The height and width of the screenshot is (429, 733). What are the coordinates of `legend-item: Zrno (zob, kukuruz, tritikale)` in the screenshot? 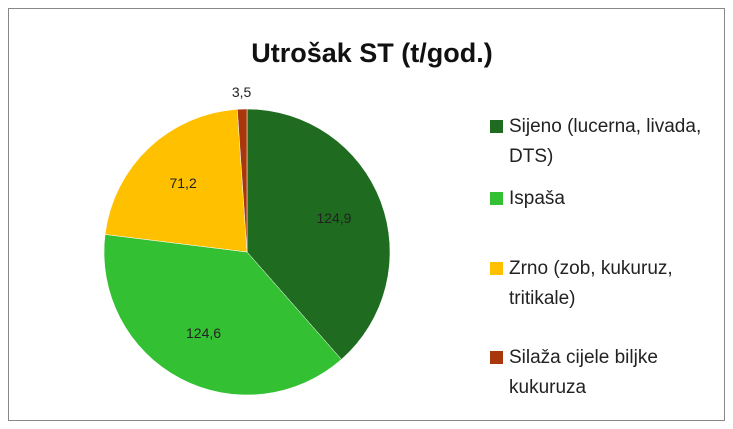 It's located at (610, 284).